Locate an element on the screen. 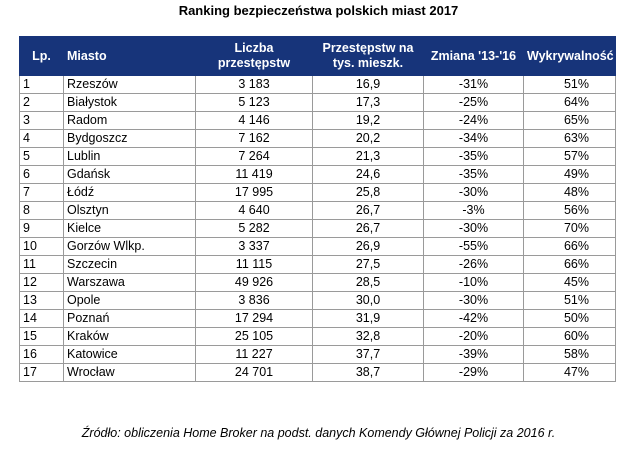  cell-lp: 1 is located at coordinates (41, 84).